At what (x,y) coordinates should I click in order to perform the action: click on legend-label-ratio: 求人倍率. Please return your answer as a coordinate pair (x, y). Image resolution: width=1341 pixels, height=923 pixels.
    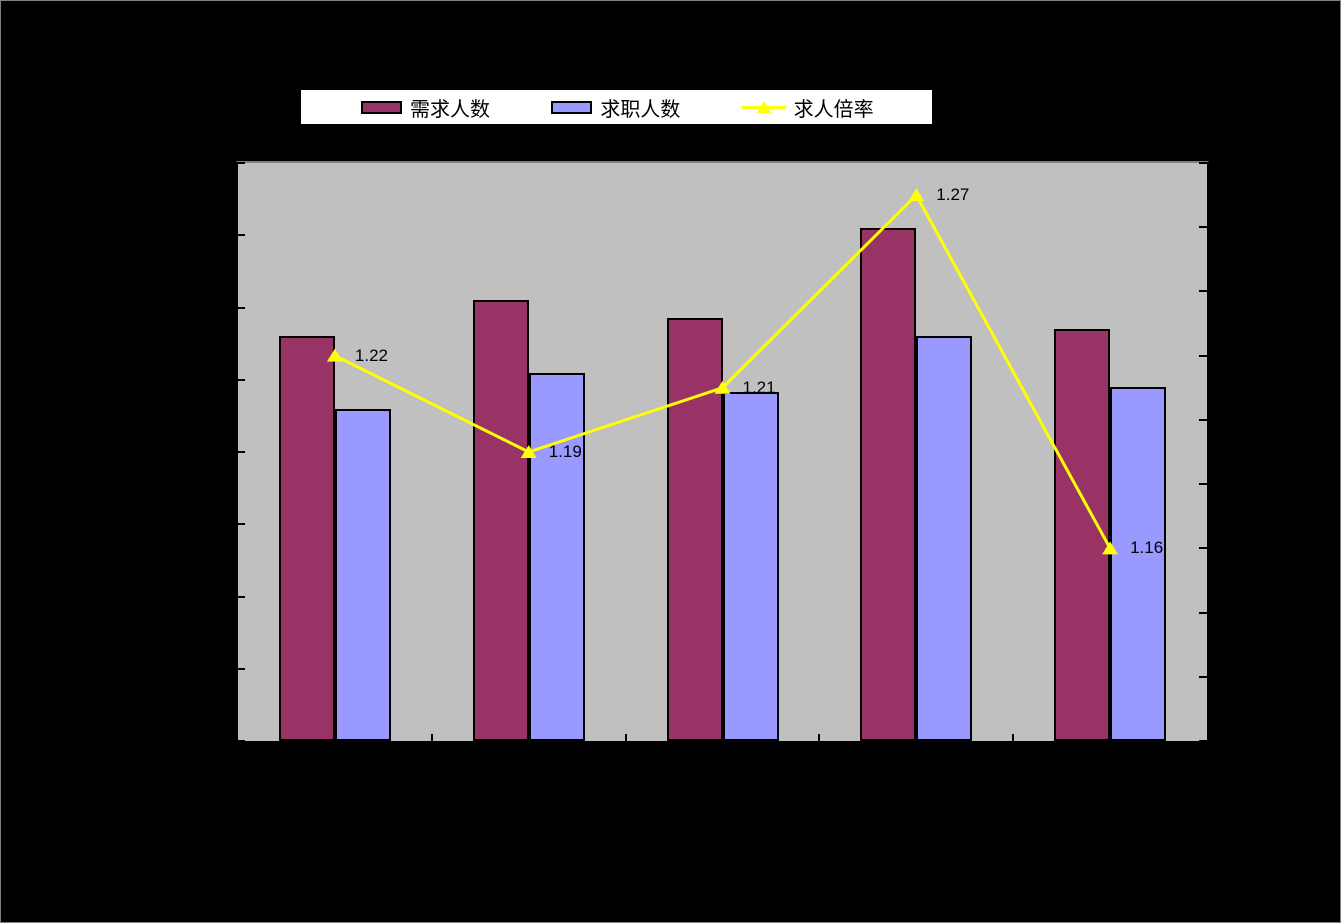
    Looking at the image, I should click on (833, 109).